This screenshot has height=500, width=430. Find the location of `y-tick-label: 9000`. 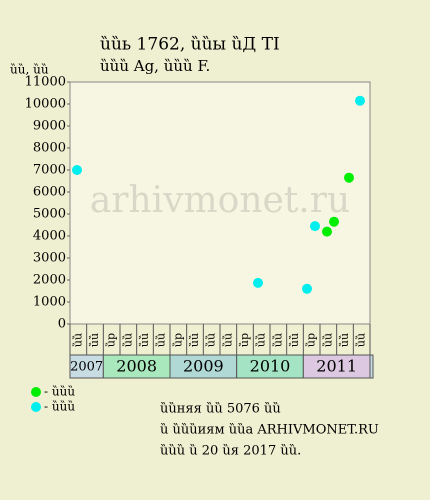

y-tick-label: 9000 is located at coordinates (49, 126).